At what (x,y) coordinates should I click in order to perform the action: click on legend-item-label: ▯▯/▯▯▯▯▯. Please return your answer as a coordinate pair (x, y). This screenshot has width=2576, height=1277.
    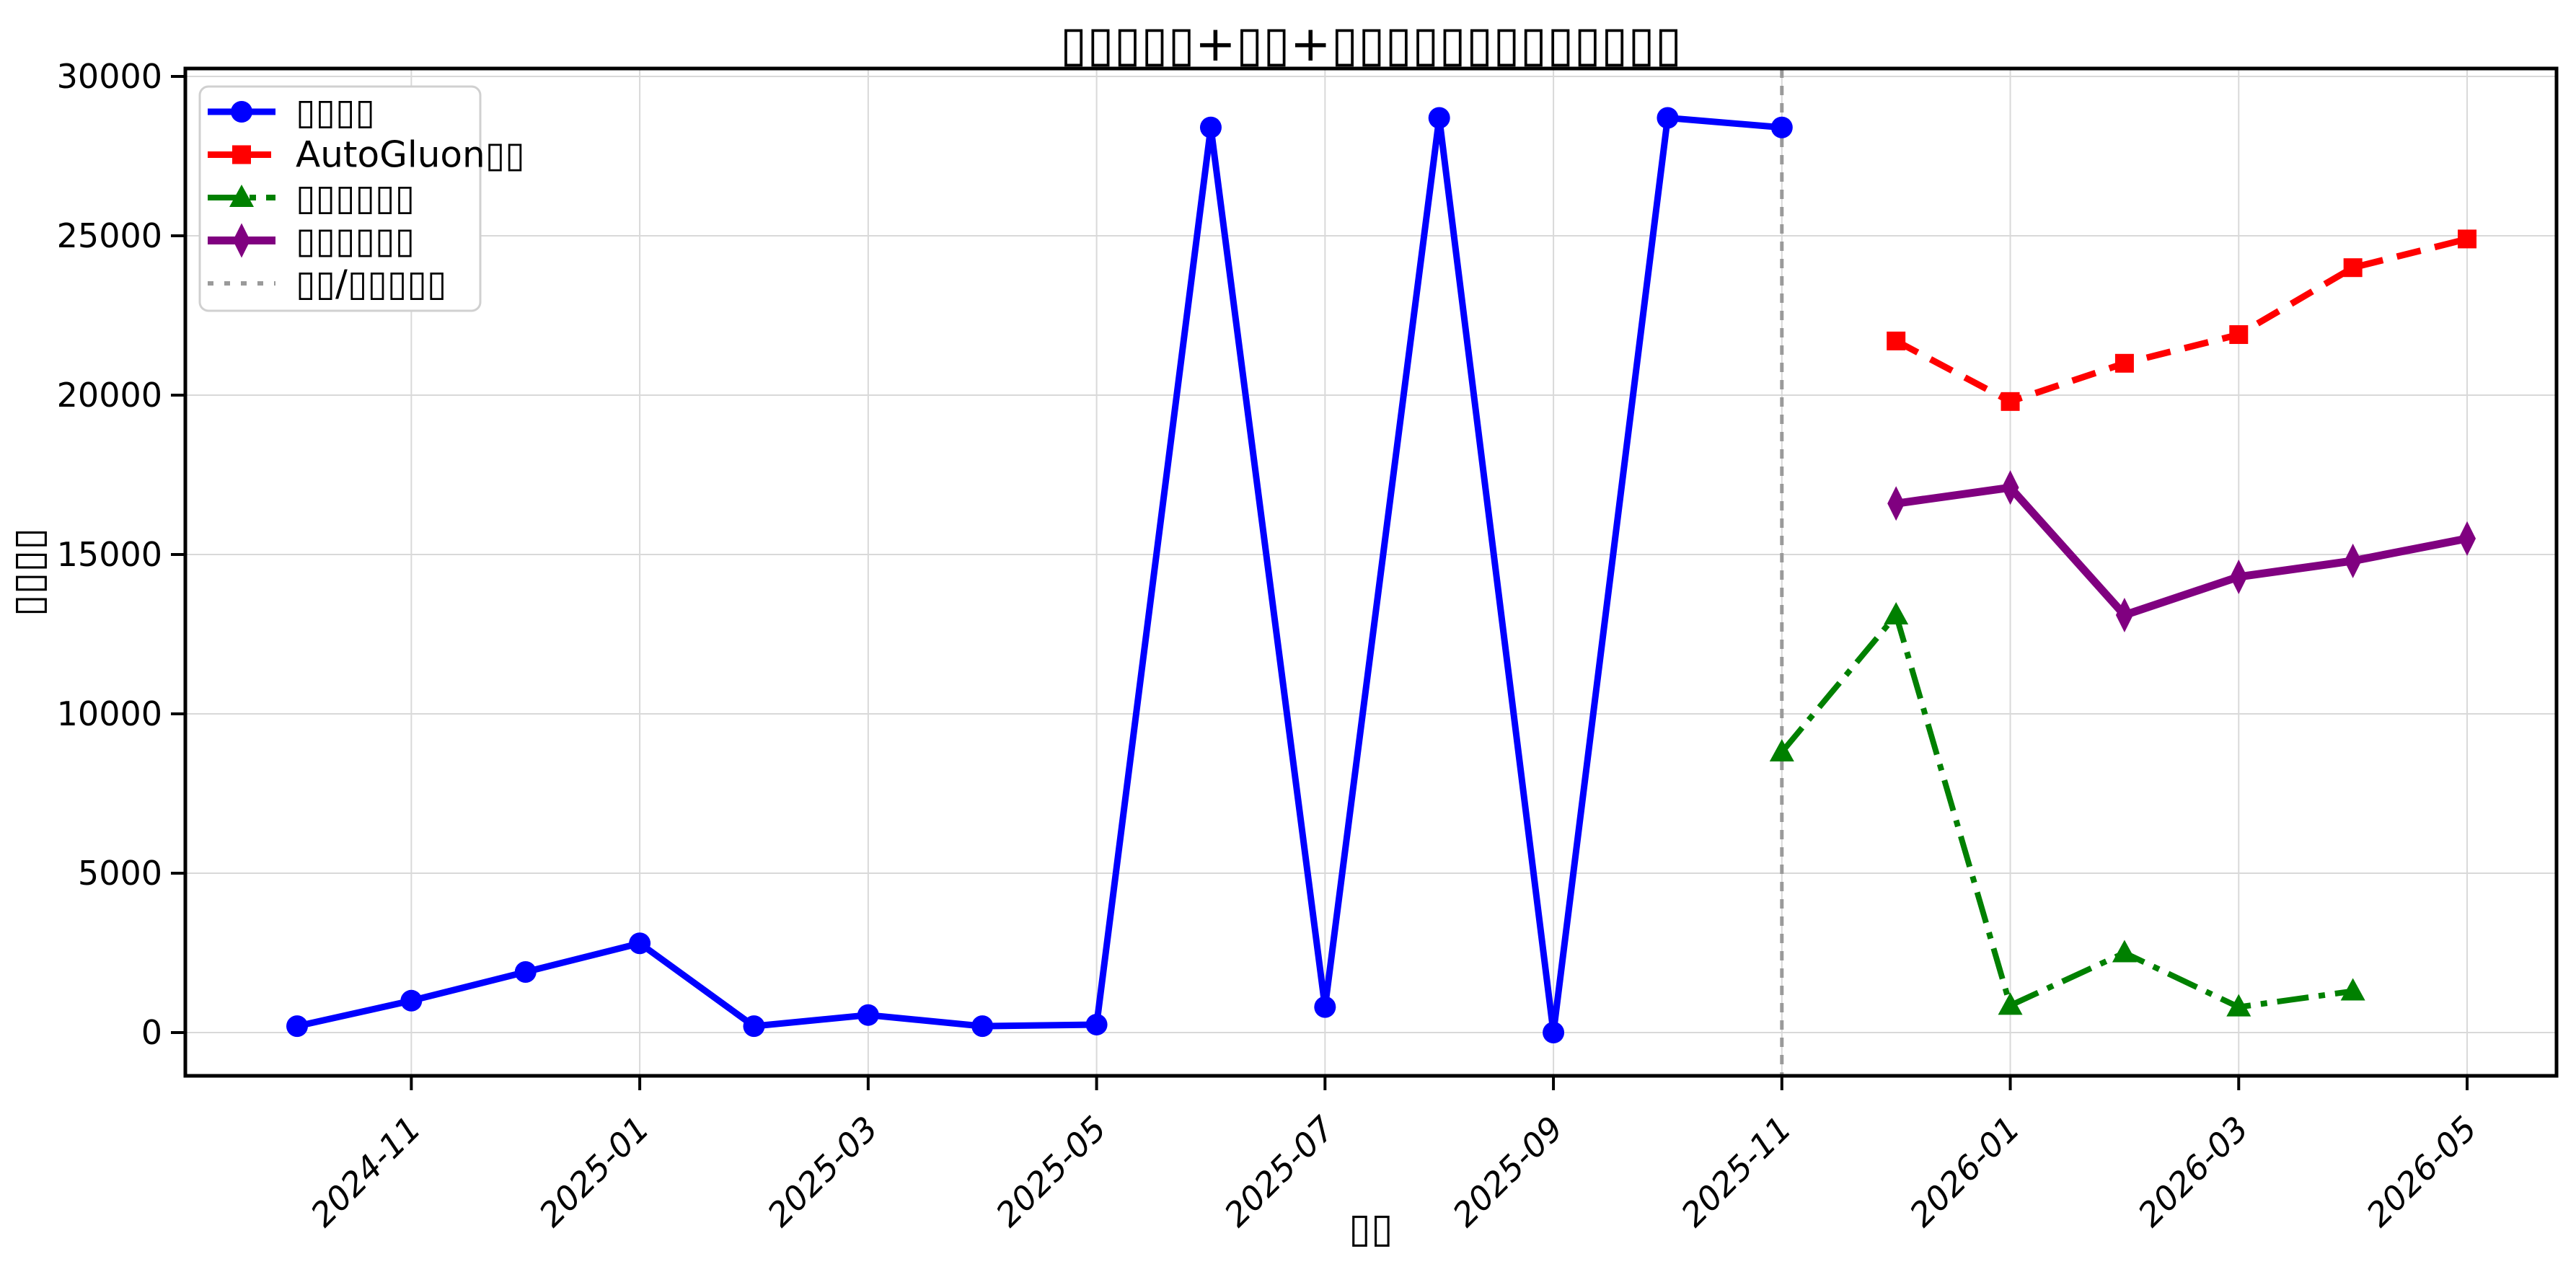
    Looking at the image, I should click on (371, 283).